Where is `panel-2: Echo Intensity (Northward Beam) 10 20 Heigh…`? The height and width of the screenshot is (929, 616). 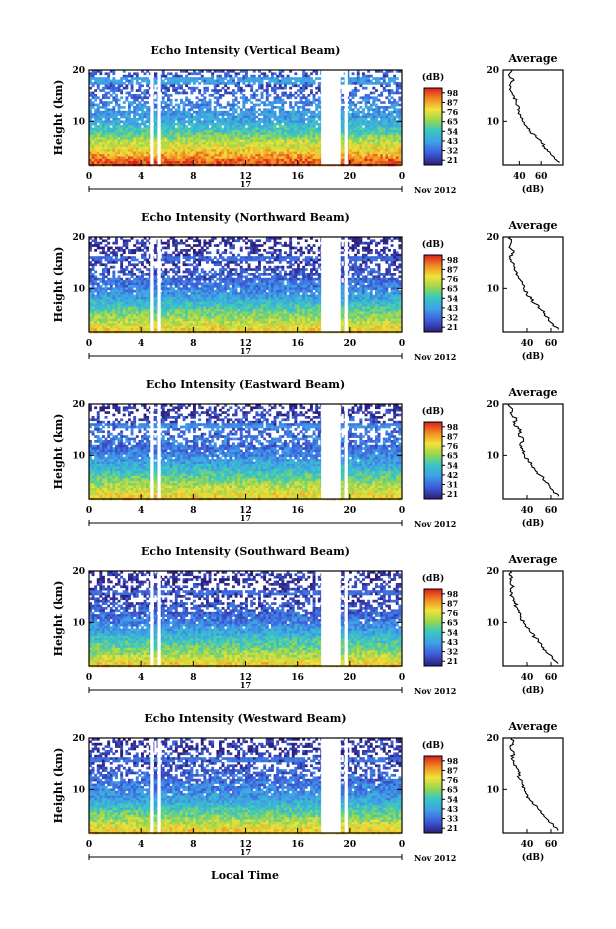 panel-2: Echo Intensity (Northward Beam) 10 20 Heigh… is located at coordinates (308, 286).